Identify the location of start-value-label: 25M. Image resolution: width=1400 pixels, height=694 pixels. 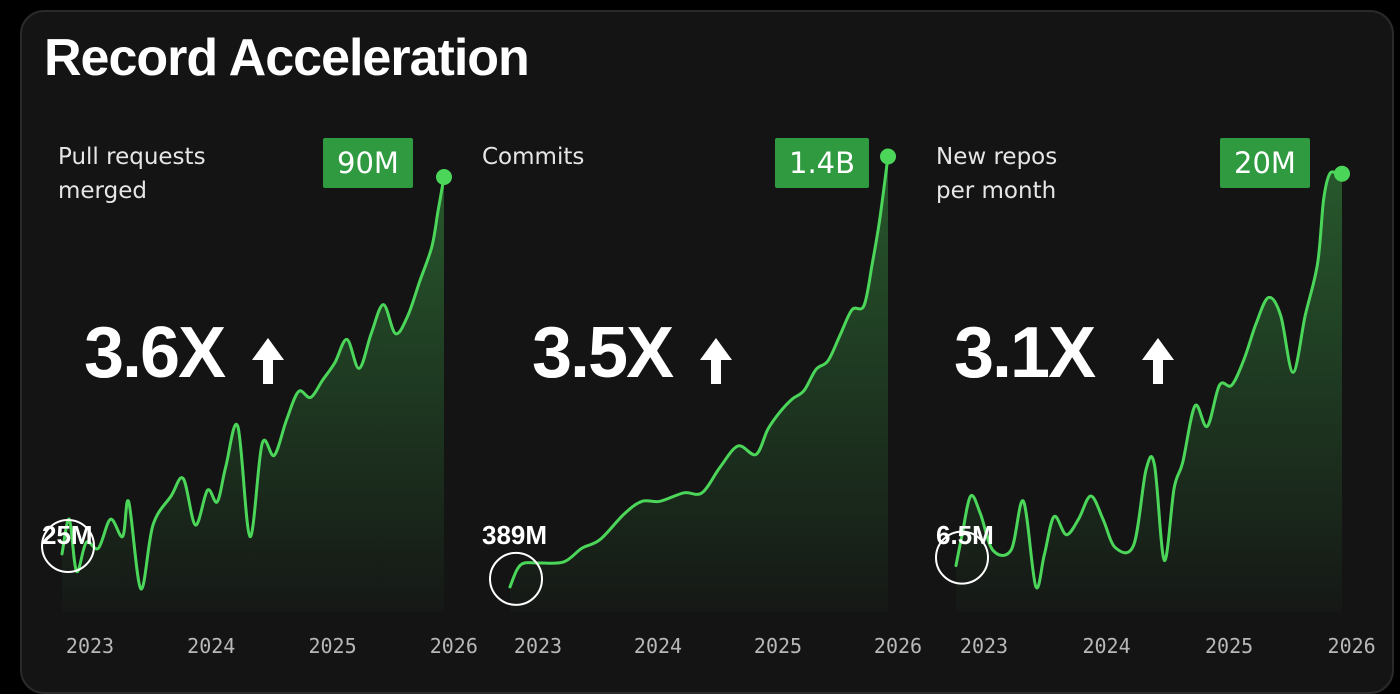
(67, 535).